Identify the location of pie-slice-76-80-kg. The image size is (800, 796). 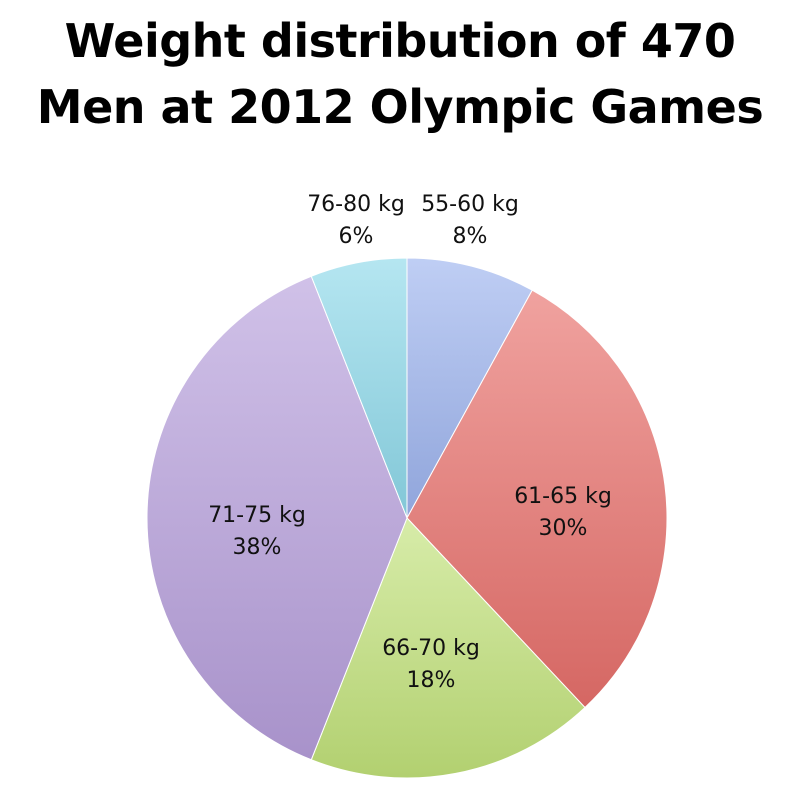
(359, 388).